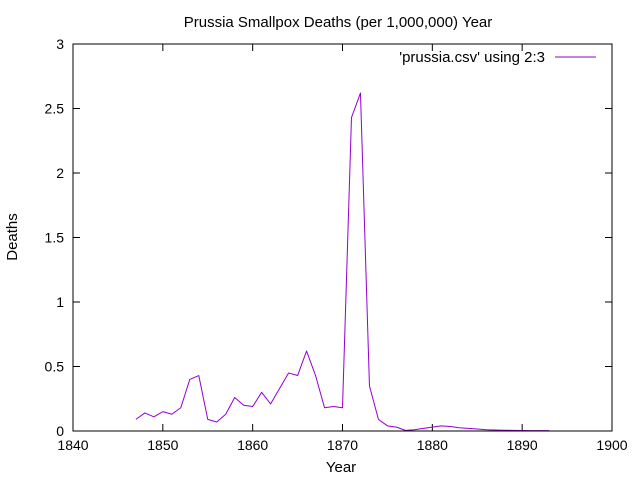 The image size is (640, 485). What do you see at coordinates (252, 445) in the screenshot?
I see `x-tick-label: 1860` at bounding box center [252, 445].